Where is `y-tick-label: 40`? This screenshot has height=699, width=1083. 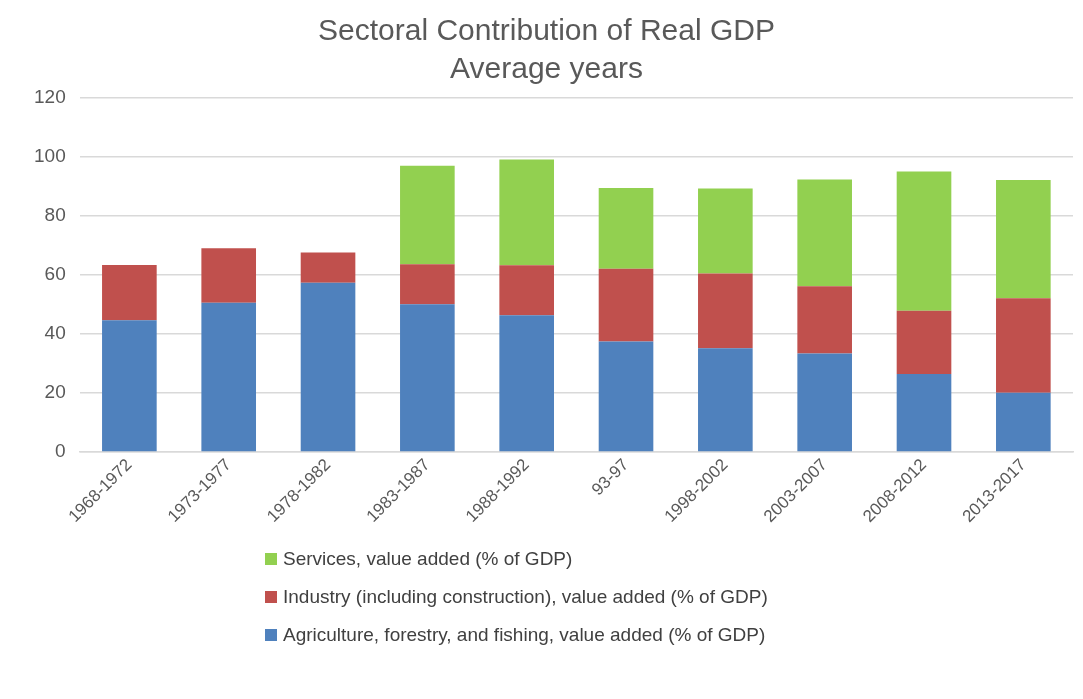 y-tick-label: 40 is located at coordinates (55, 333).